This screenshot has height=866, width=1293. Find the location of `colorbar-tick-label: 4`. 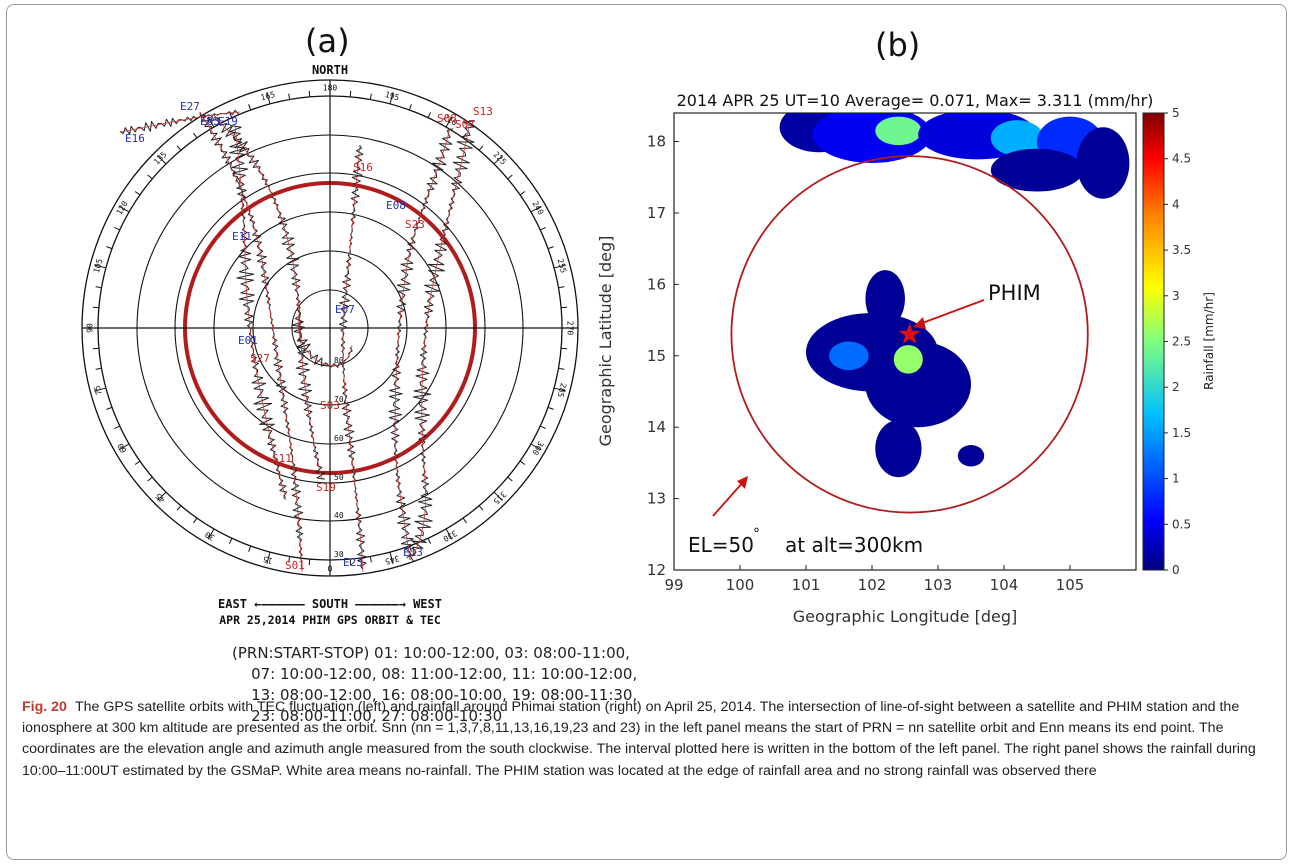

colorbar-tick-label: 4 is located at coordinates (1176, 204).